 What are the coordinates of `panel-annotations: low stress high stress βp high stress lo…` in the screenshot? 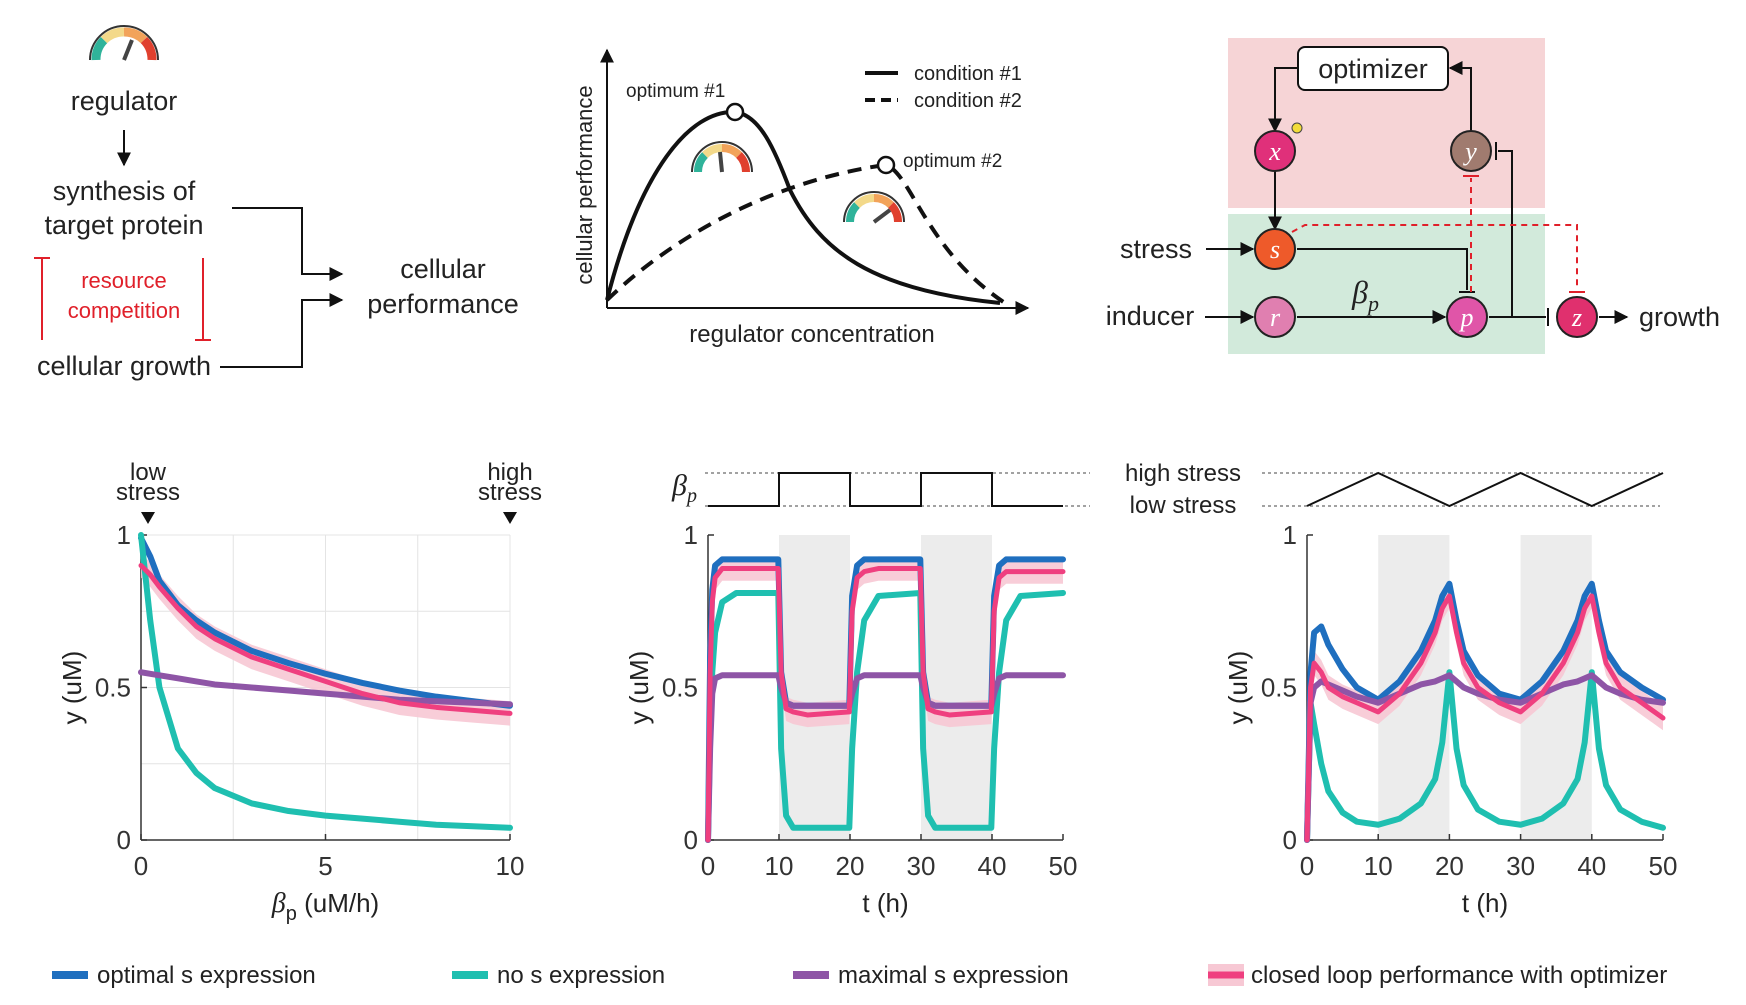 It's located at (890, 491).